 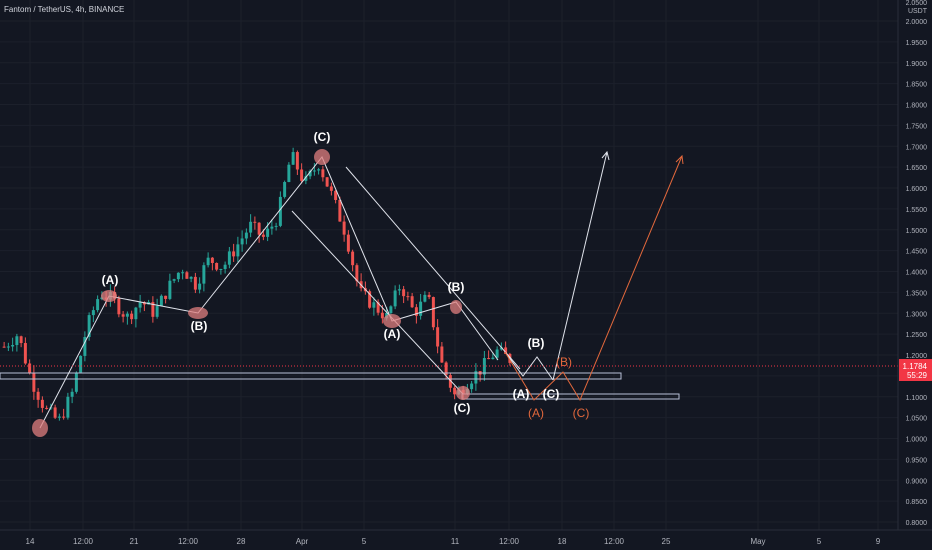 What do you see at coordinates (917, 43) in the screenshot?
I see `price-tick-label: 1.9500` at bounding box center [917, 43].